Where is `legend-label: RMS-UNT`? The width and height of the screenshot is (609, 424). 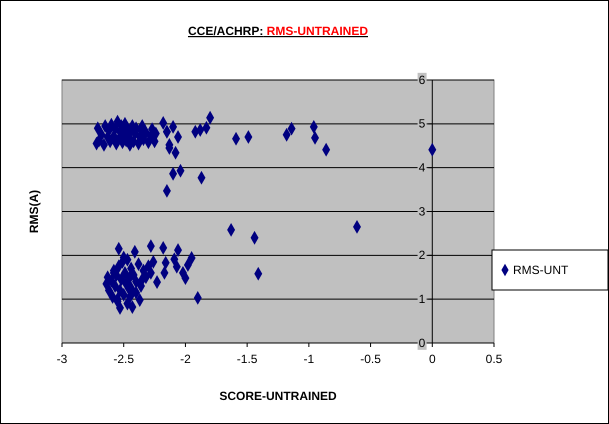
legend-label: RMS-UNT is located at coordinates (541, 270).